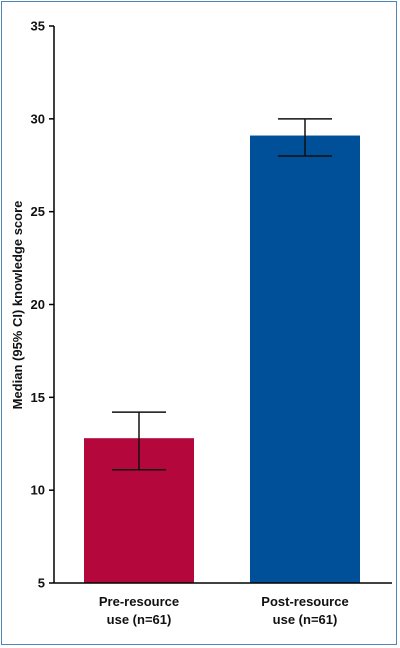 The width and height of the screenshot is (400, 648). Describe the element at coordinates (304, 601) in the screenshot. I see `x-category-label: Post-resource` at that location.